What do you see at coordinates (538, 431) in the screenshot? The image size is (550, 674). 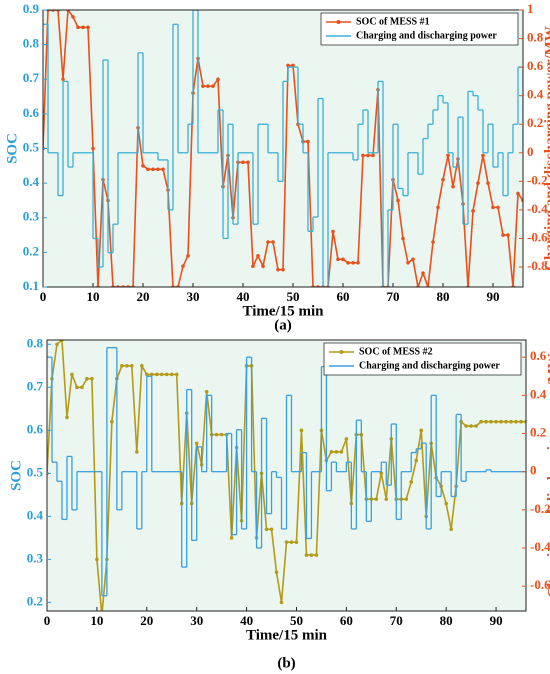 I see `y2-tick-label: 0.2` at bounding box center [538, 431].